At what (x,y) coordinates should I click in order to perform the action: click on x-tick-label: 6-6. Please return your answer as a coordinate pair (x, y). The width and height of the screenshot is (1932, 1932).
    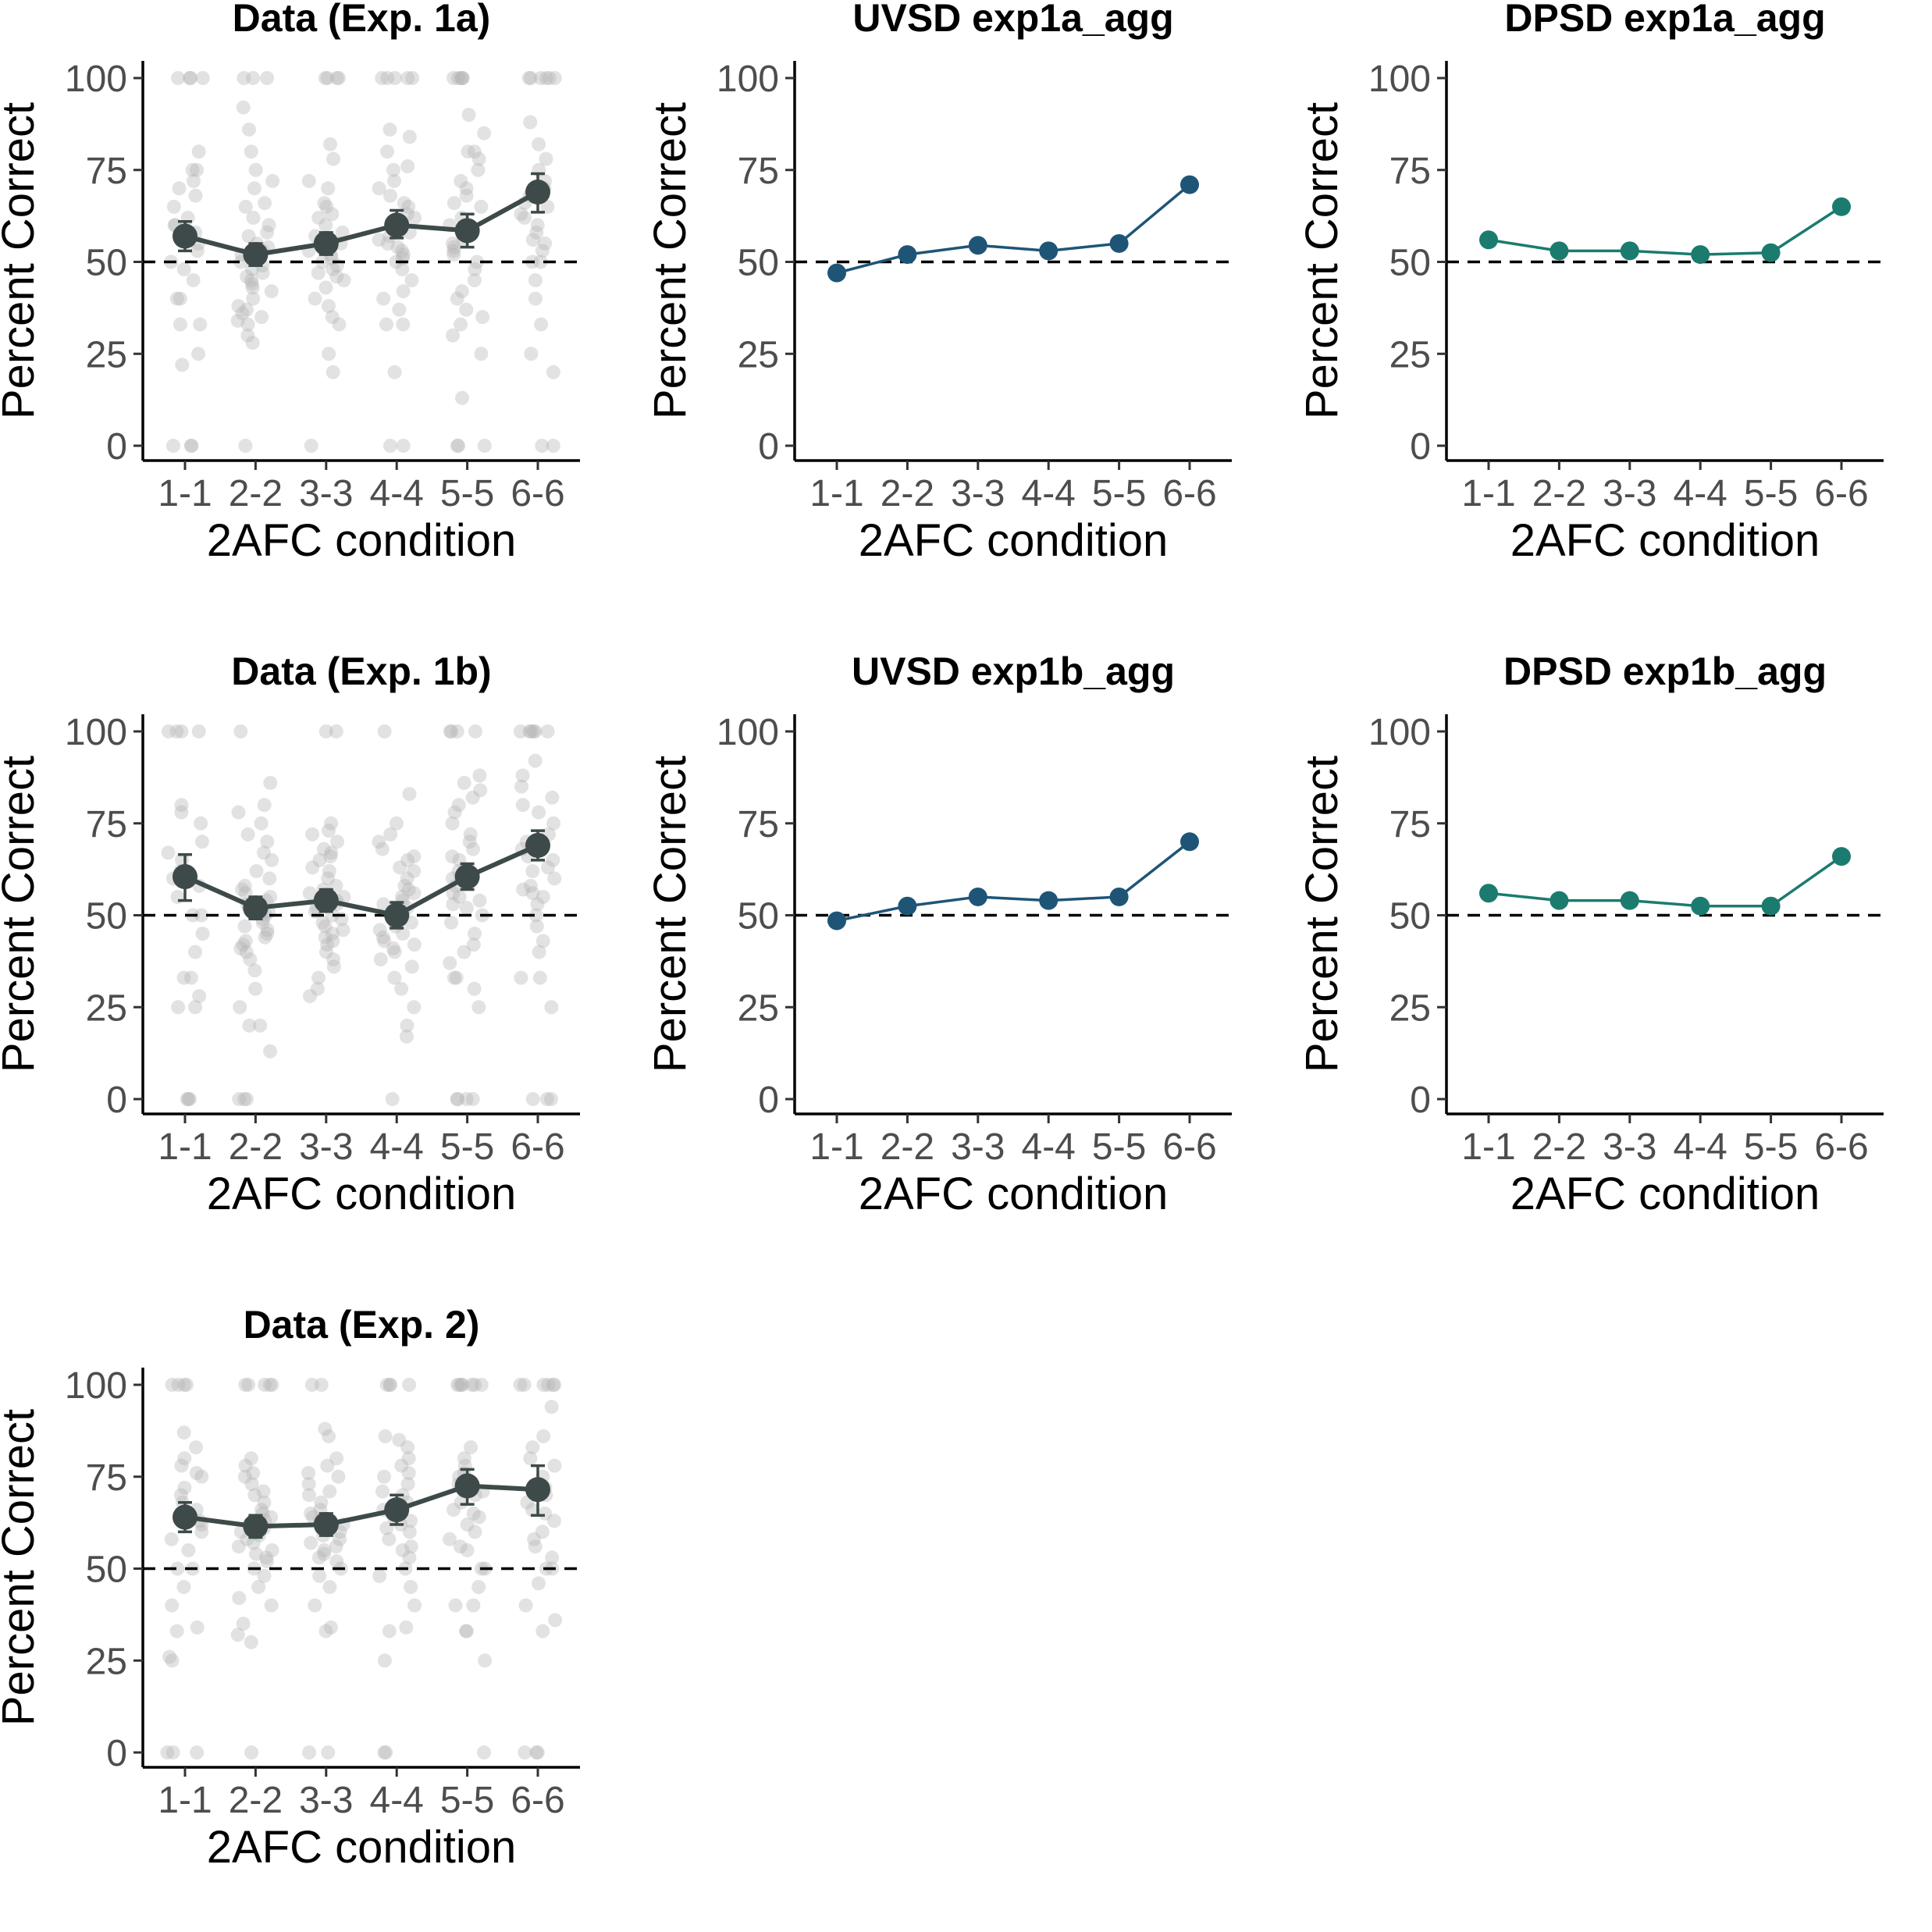
    Looking at the image, I should click on (537, 1800).